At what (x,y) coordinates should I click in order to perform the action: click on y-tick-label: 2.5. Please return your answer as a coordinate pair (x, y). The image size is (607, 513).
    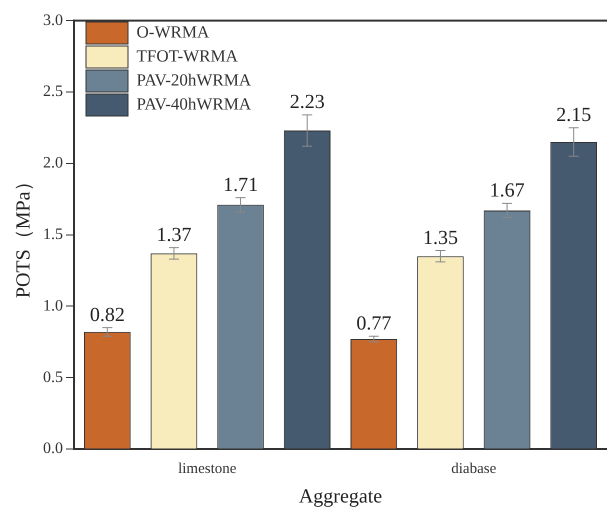
    Looking at the image, I should click on (53, 91).